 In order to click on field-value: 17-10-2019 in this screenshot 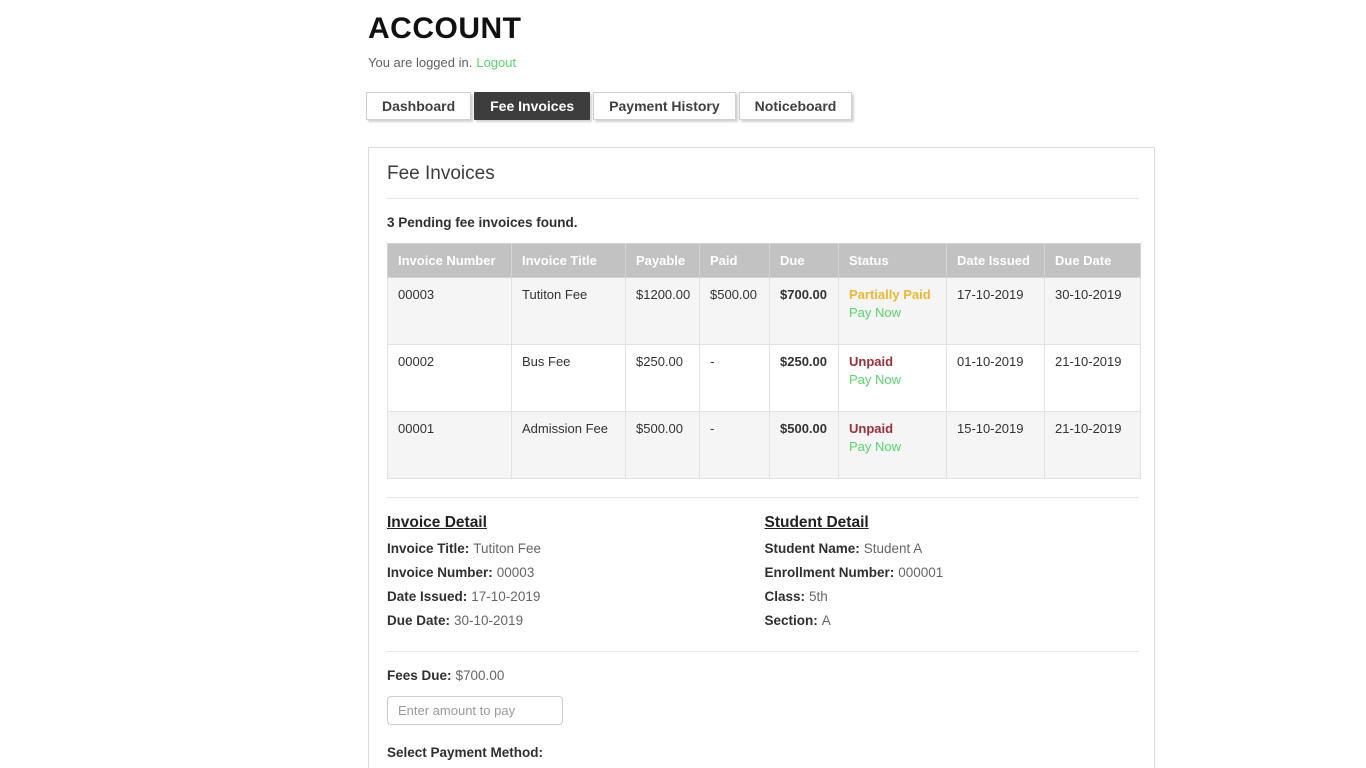, I will do `click(506, 596)`.